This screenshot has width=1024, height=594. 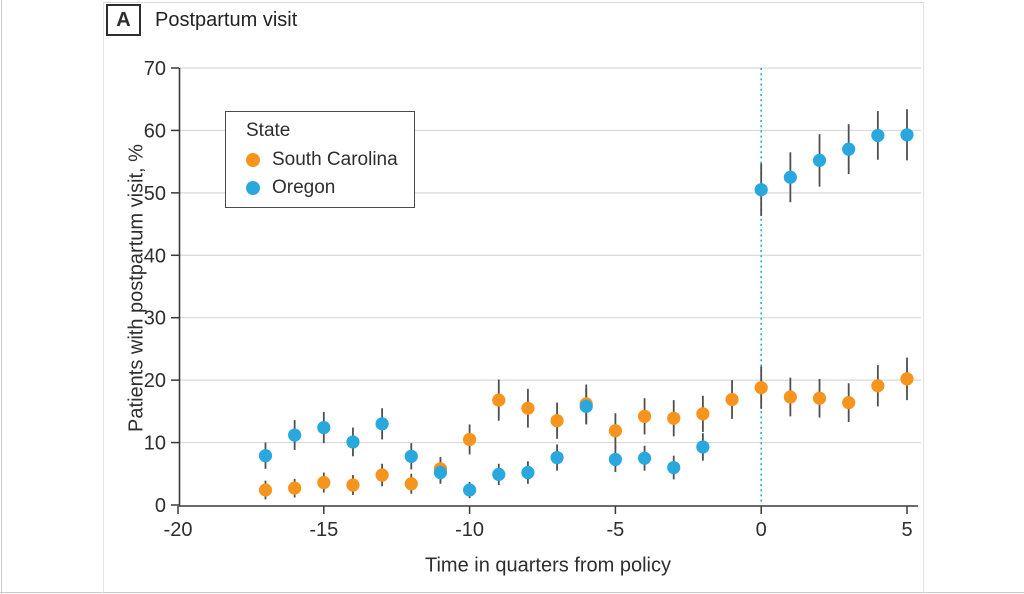 What do you see at coordinates (123, 20) in the screenshot?
I see `panel-label-badge: A` at bounding box center [123, 20].